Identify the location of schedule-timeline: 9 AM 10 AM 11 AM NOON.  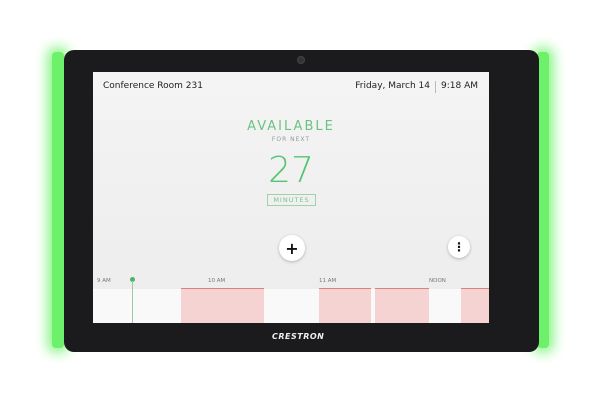
(291, 299).